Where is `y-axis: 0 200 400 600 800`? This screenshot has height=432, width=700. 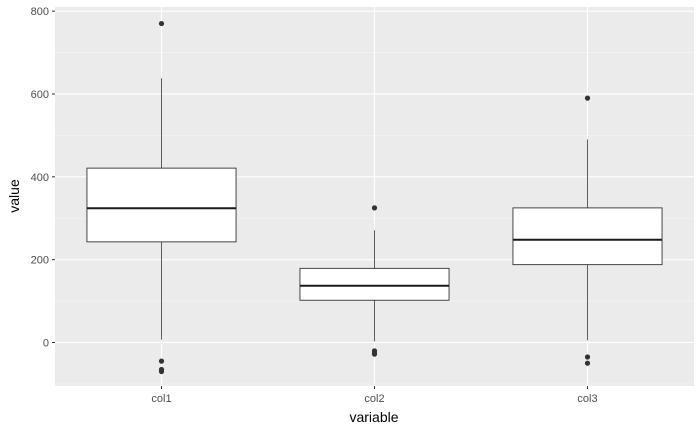
y-axis: 0 200 400 600 800 is located at coordinates (43, 178).